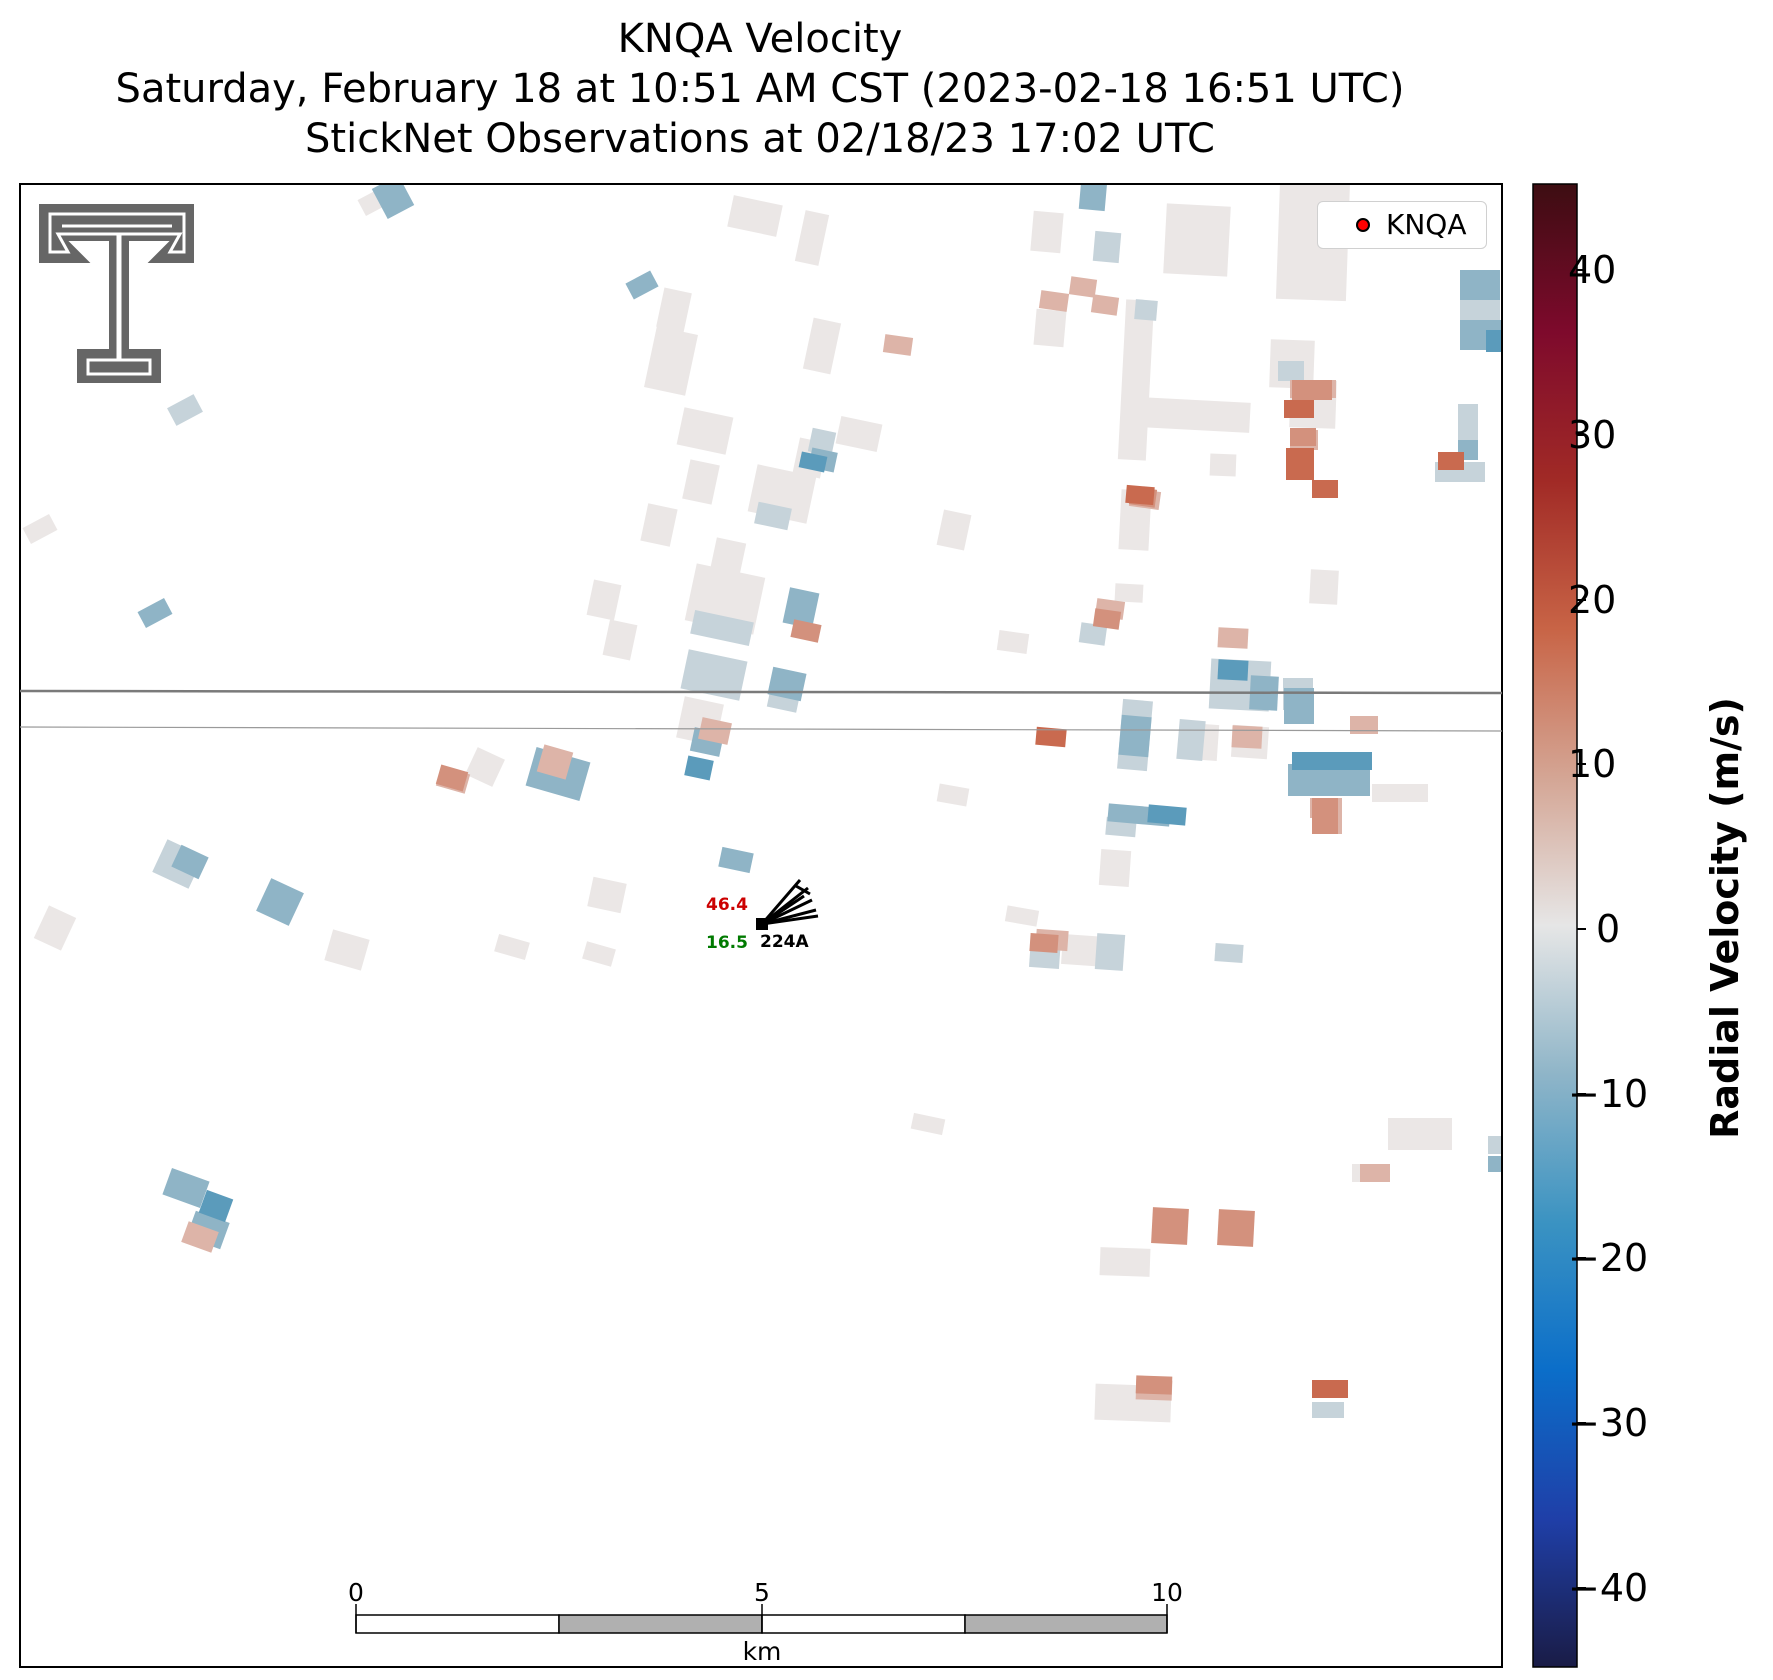 The height and width of the screenshot is (1680, 1773). What do you see at coordinates (1592, 270) in the screenshot?
I see `colorbar-tick-label: 40` at bounding box center [1592, 270].